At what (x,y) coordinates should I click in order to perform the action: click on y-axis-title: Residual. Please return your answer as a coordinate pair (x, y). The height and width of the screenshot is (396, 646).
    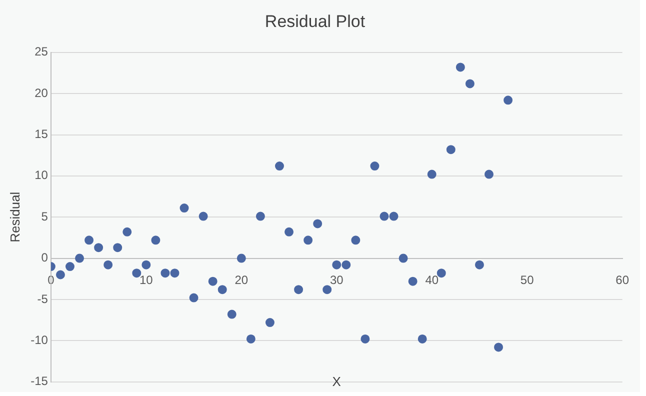
    Looking at the image, I should click on (14, 217).